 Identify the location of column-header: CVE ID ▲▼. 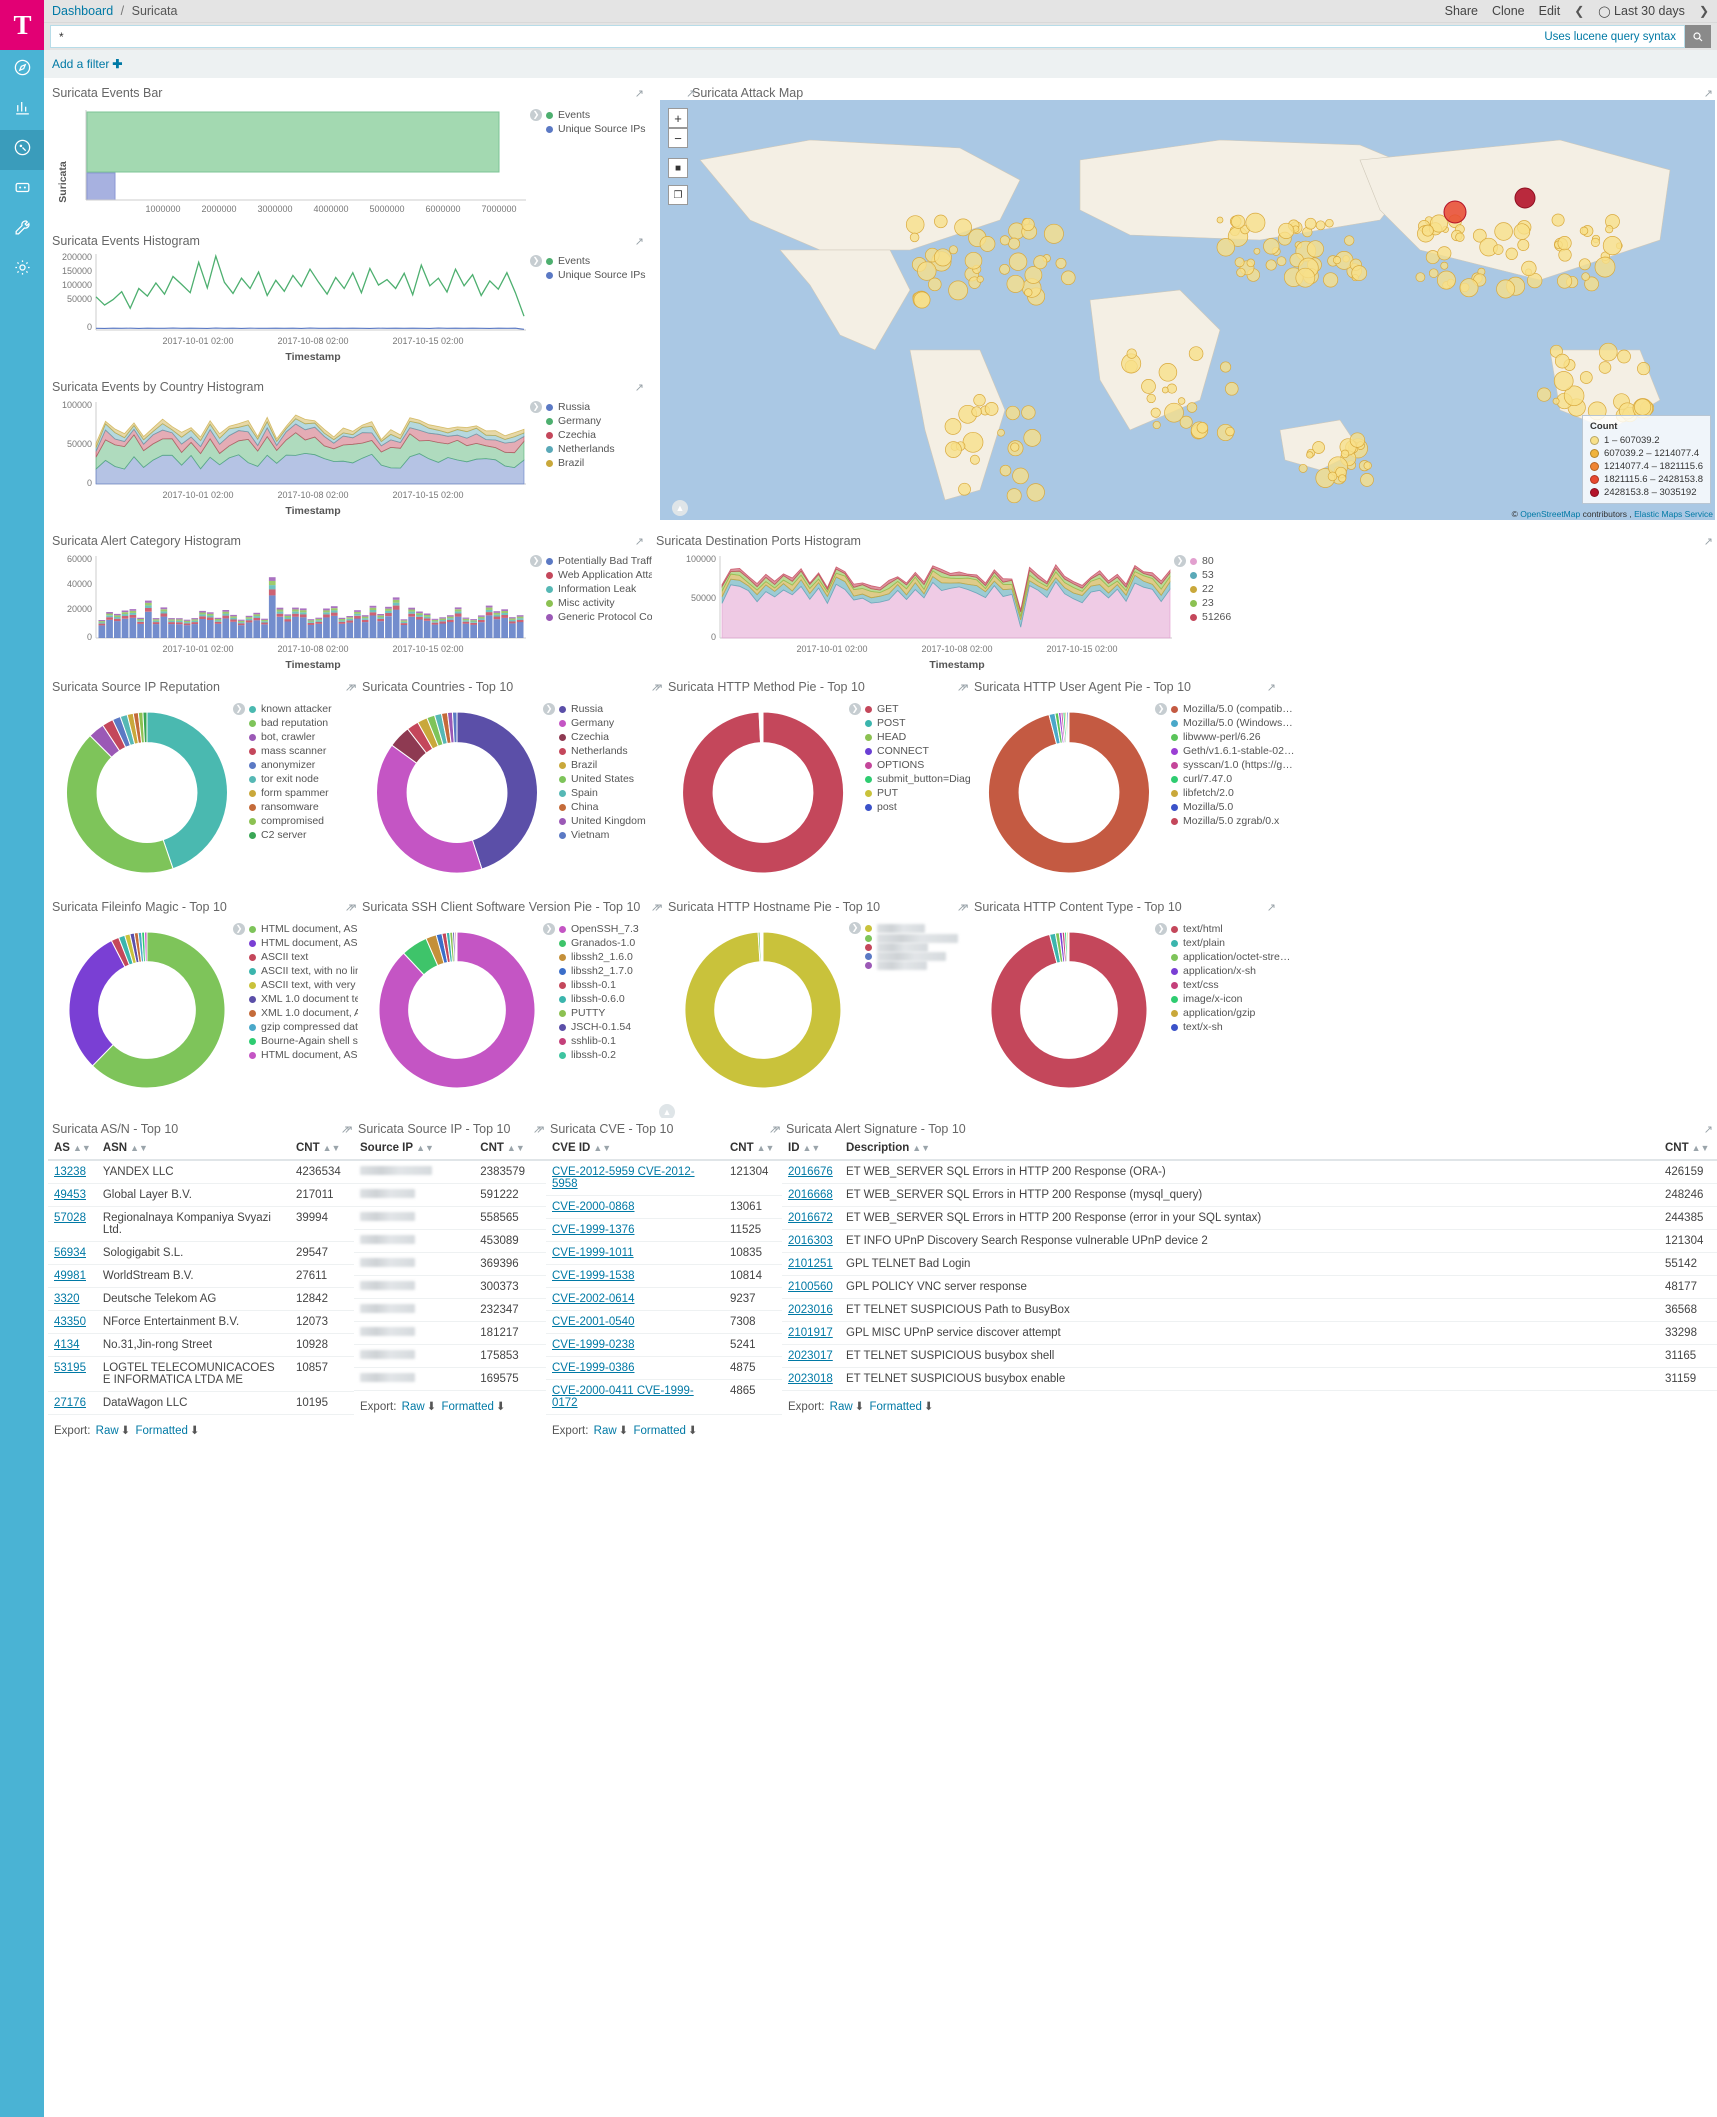
(635, 1149).